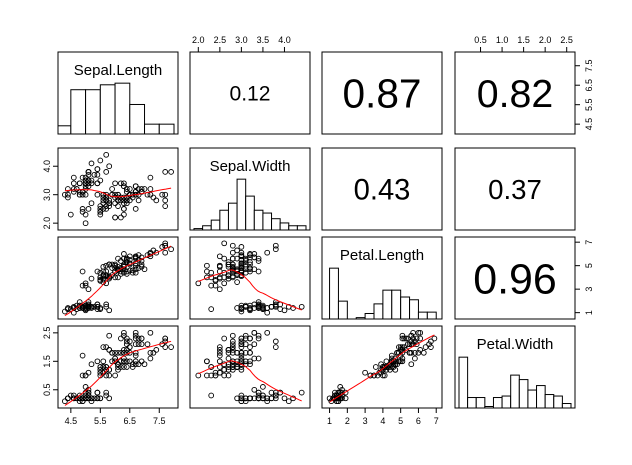 The height and width of the screenshot is (465, 632). What do you see at coordinates (130, 421) in the screenshot?
I see `tick-label: 6.5` at bounding box center [130, 421].